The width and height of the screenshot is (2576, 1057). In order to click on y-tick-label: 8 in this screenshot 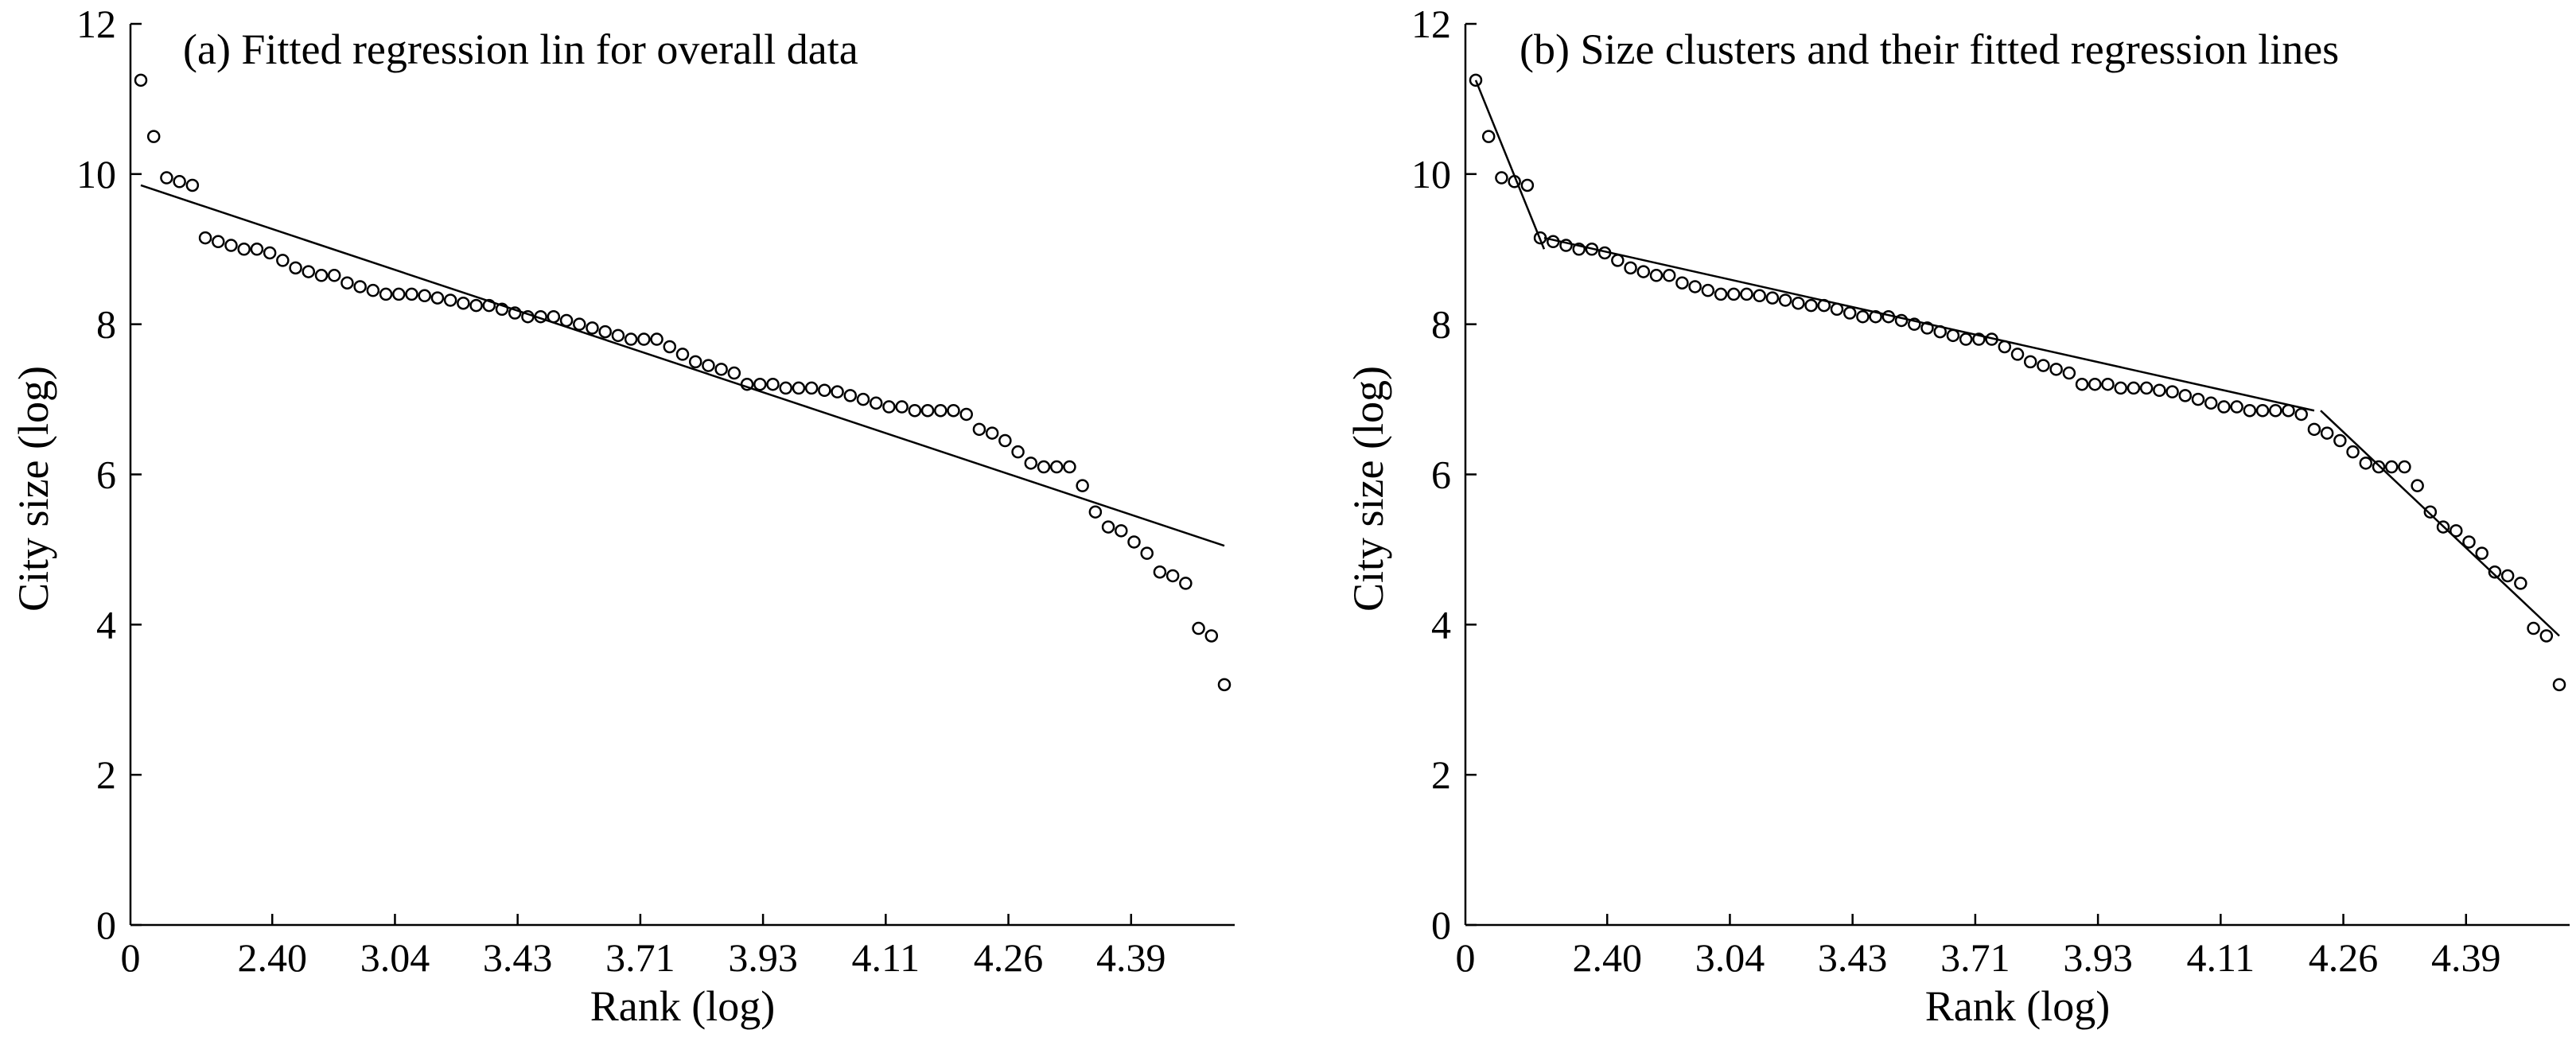, I will do `click(1441, 325)`.